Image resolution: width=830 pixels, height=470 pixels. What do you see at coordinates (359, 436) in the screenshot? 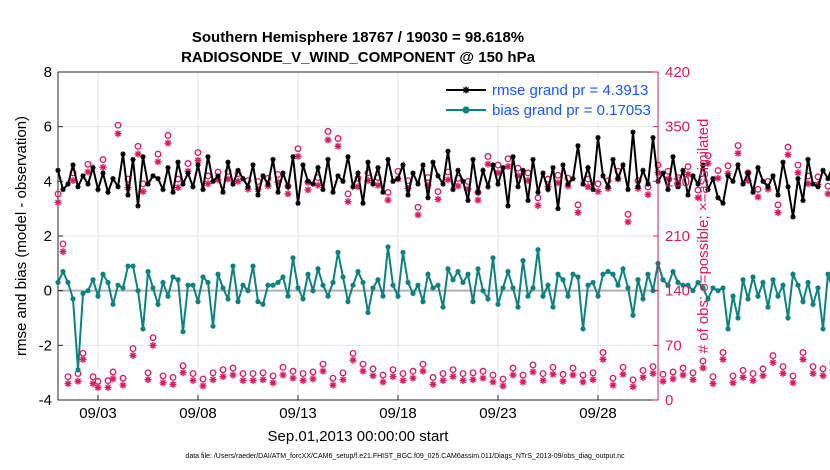
I see `x-axis-label: Sep.01,2013 00:00:00 start` at bounding box center [359, 436].